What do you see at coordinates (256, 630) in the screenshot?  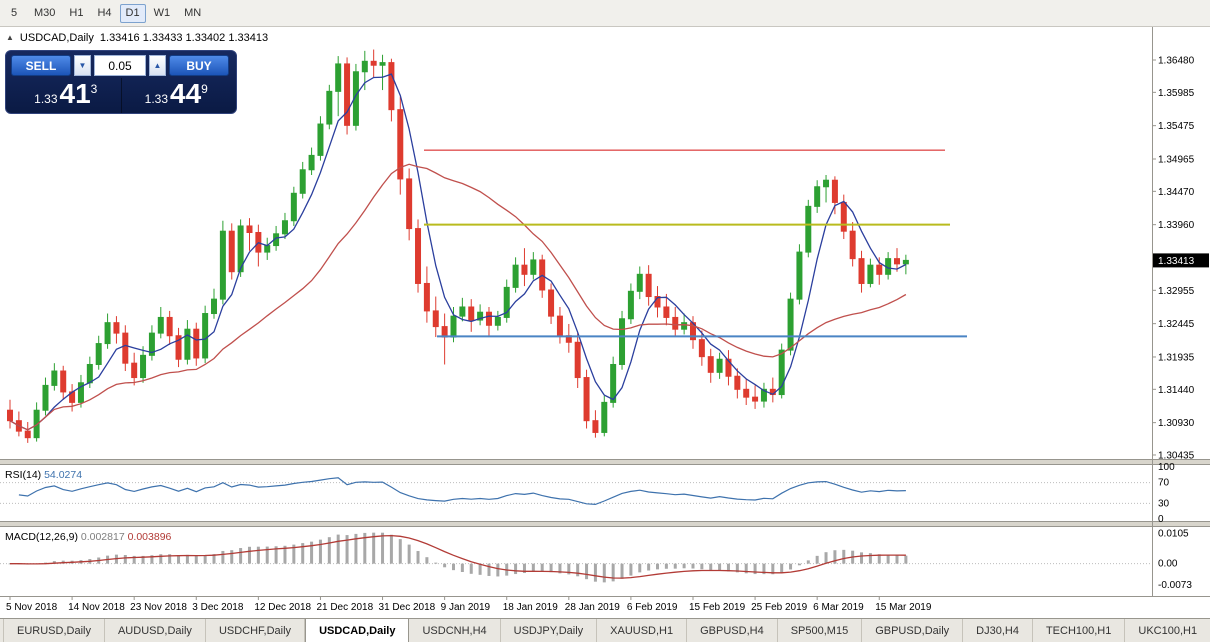 I see `chart-tab: USDCHF,Daily` at bounding box center [256, 630].